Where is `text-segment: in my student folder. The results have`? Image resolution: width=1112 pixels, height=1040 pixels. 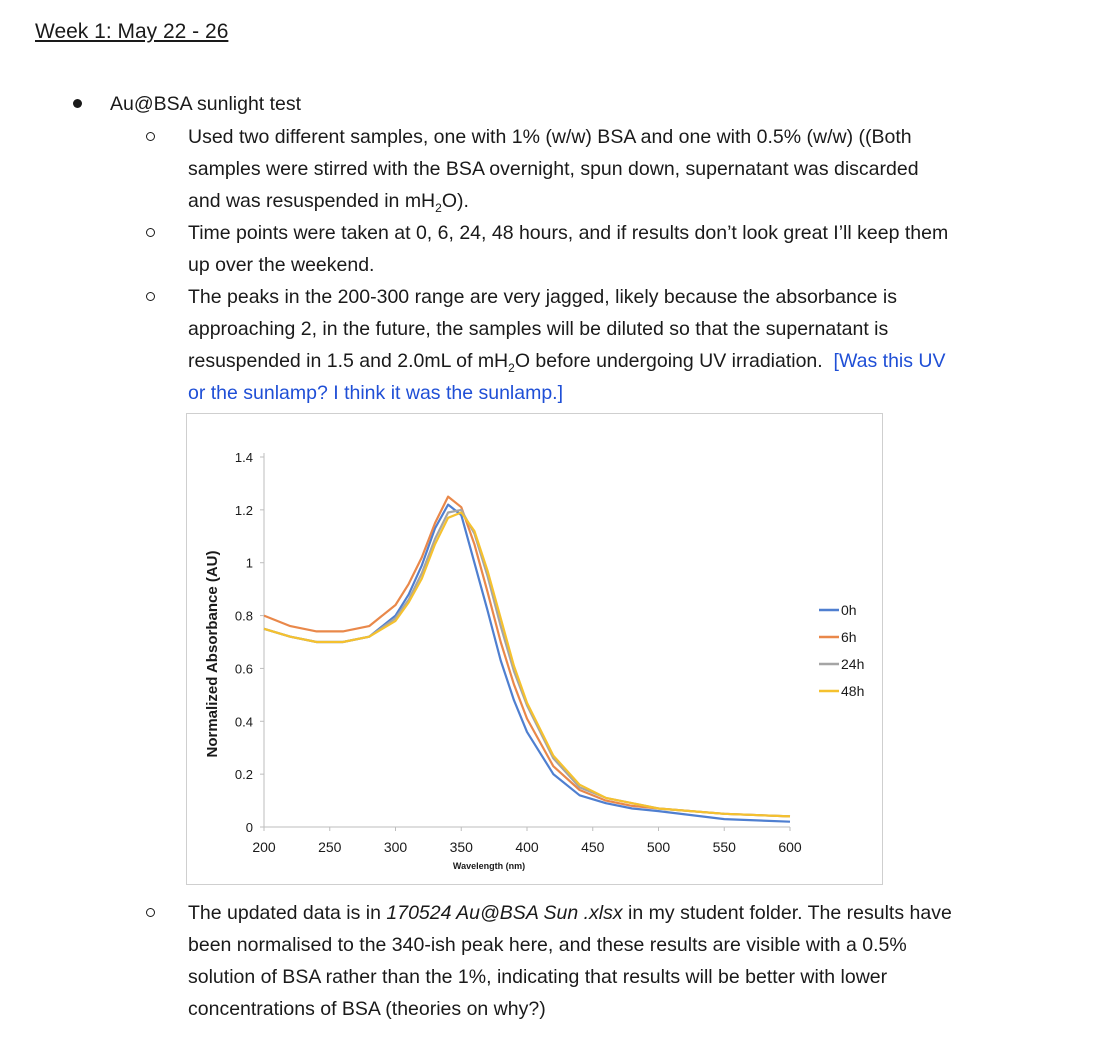 text-segment: in my student folder. The results have is located at coordinates (787, 913).